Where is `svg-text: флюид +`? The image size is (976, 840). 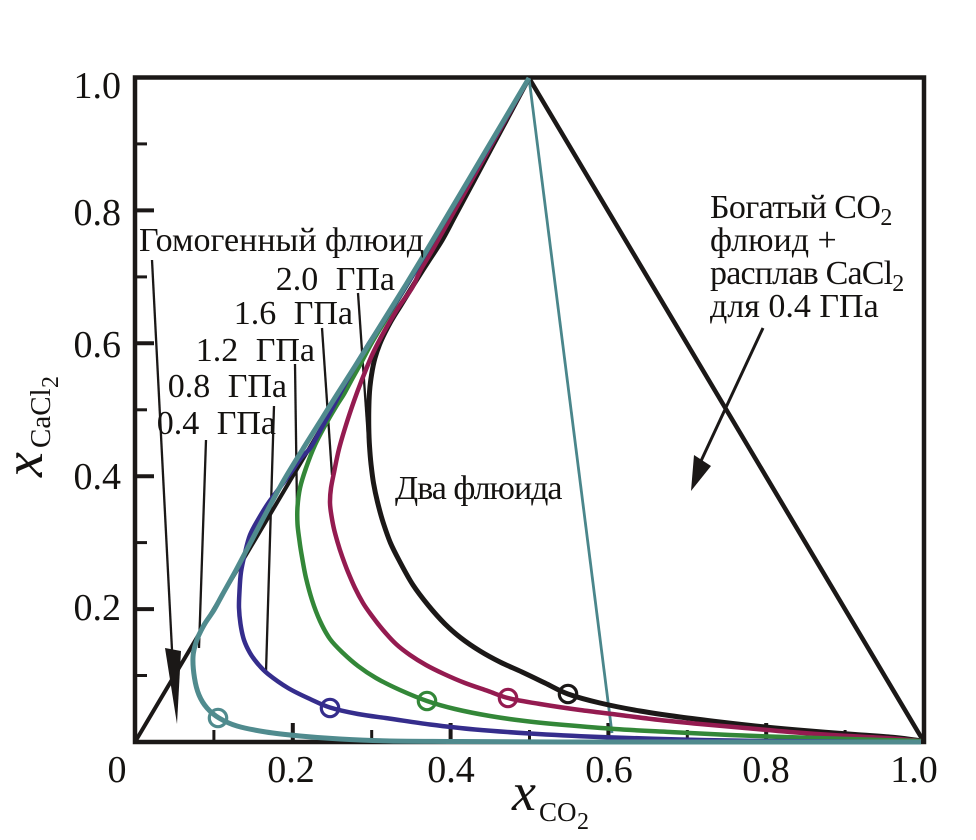
svg-text: флюид + is located at coordinates (773, 240).